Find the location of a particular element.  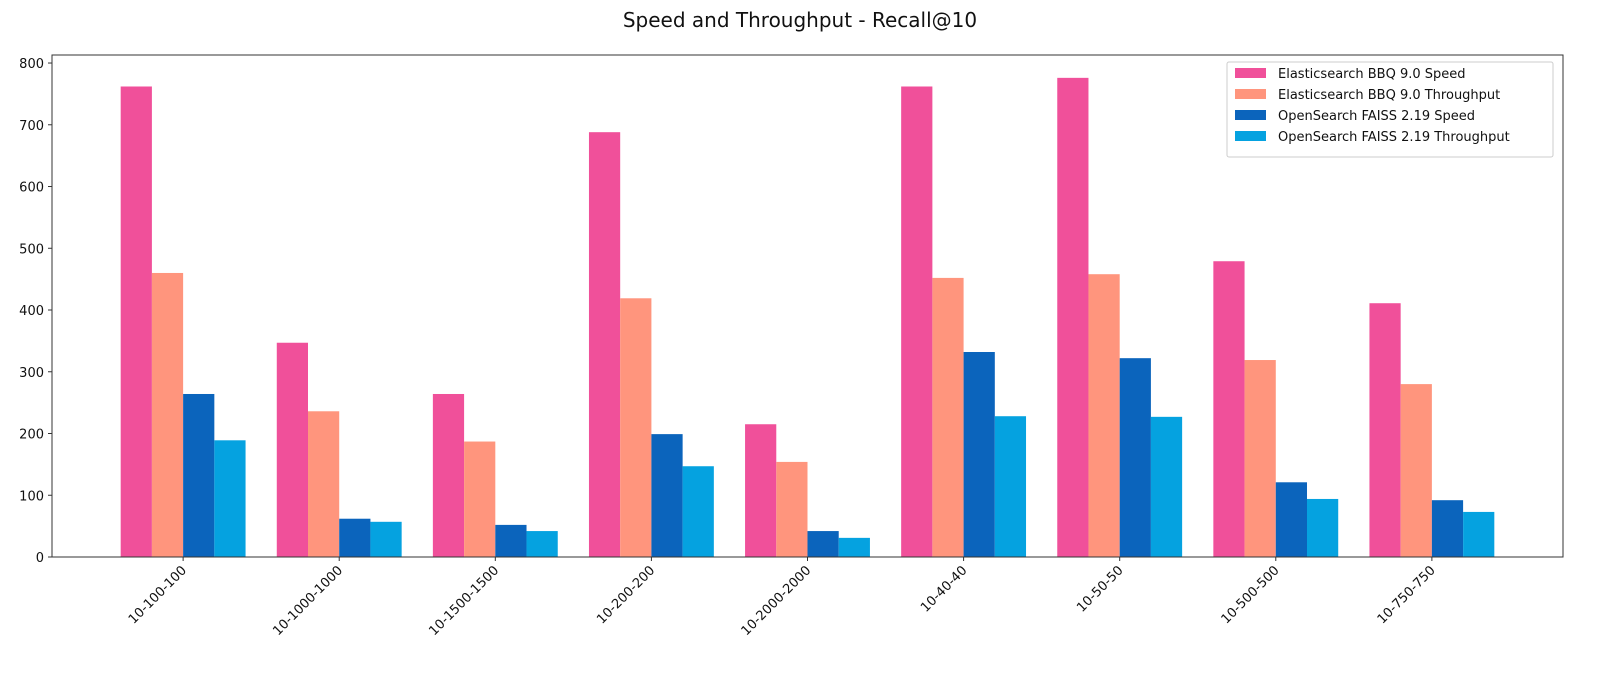

legend-label: OpenSearch FAISS 2.19 Throughput is located at coordinates (1394, 137).